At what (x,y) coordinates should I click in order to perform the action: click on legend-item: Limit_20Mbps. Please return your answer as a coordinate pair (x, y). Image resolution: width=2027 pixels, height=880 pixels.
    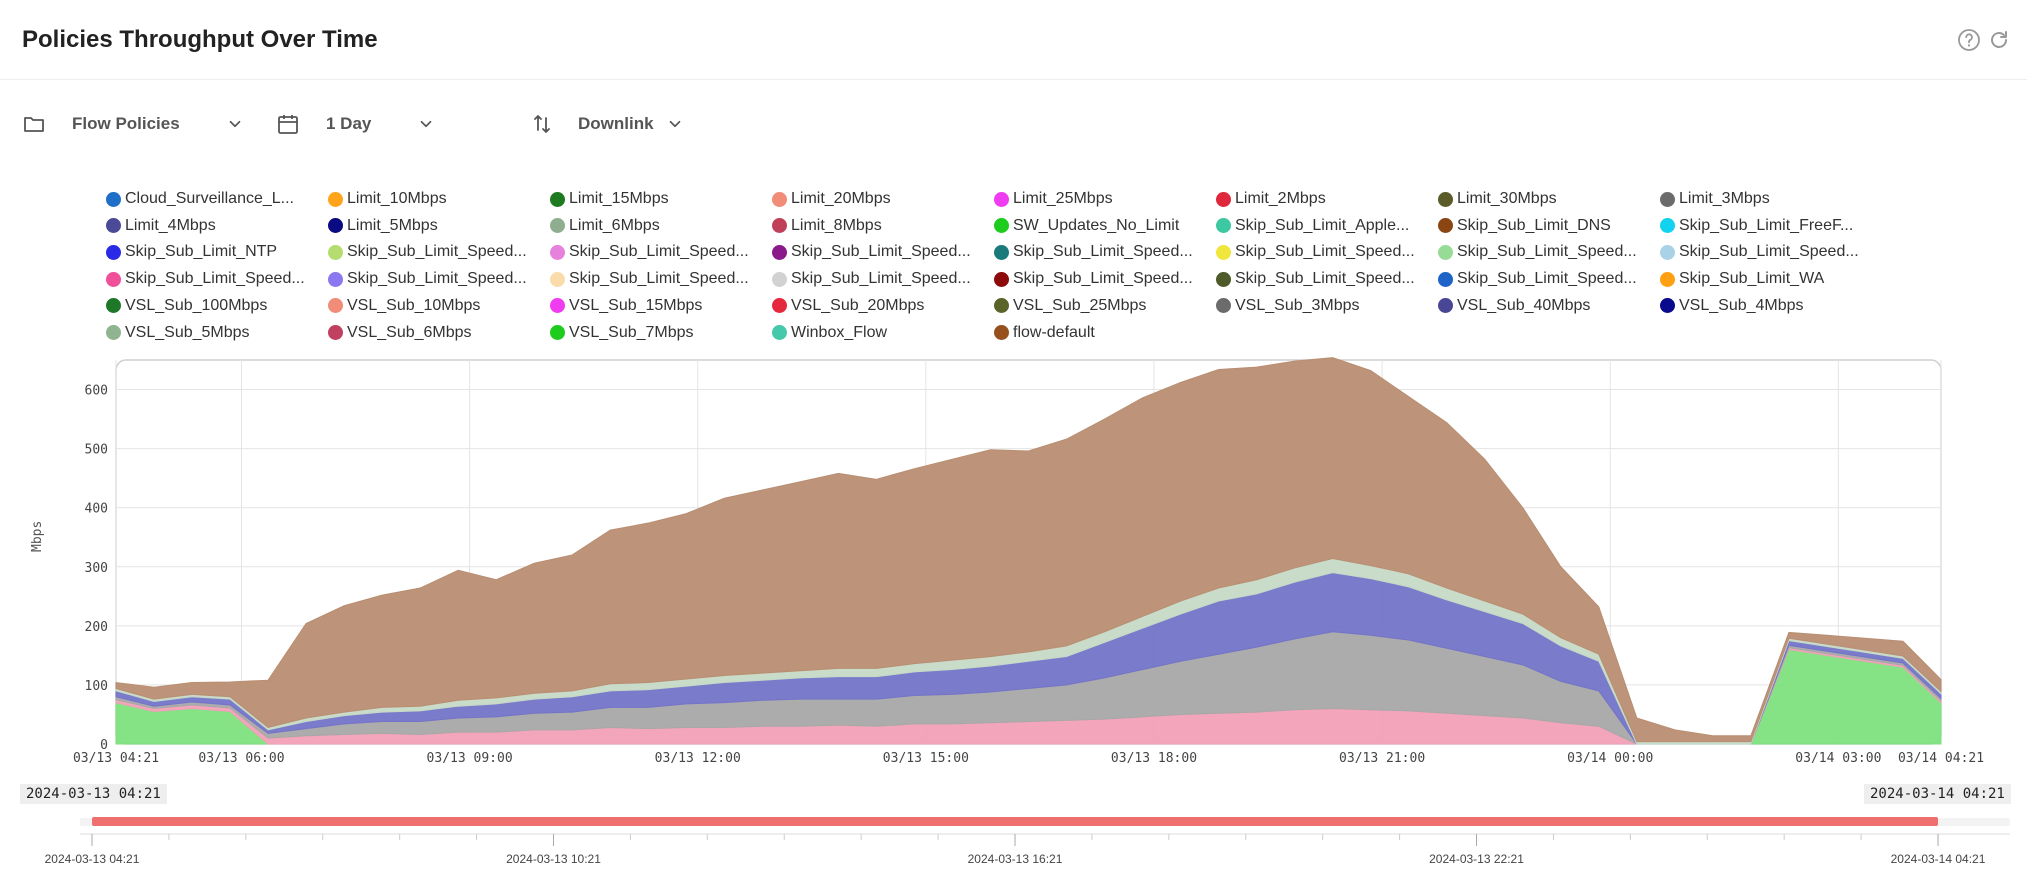
    Looking at the image, I should click on (831, 199).